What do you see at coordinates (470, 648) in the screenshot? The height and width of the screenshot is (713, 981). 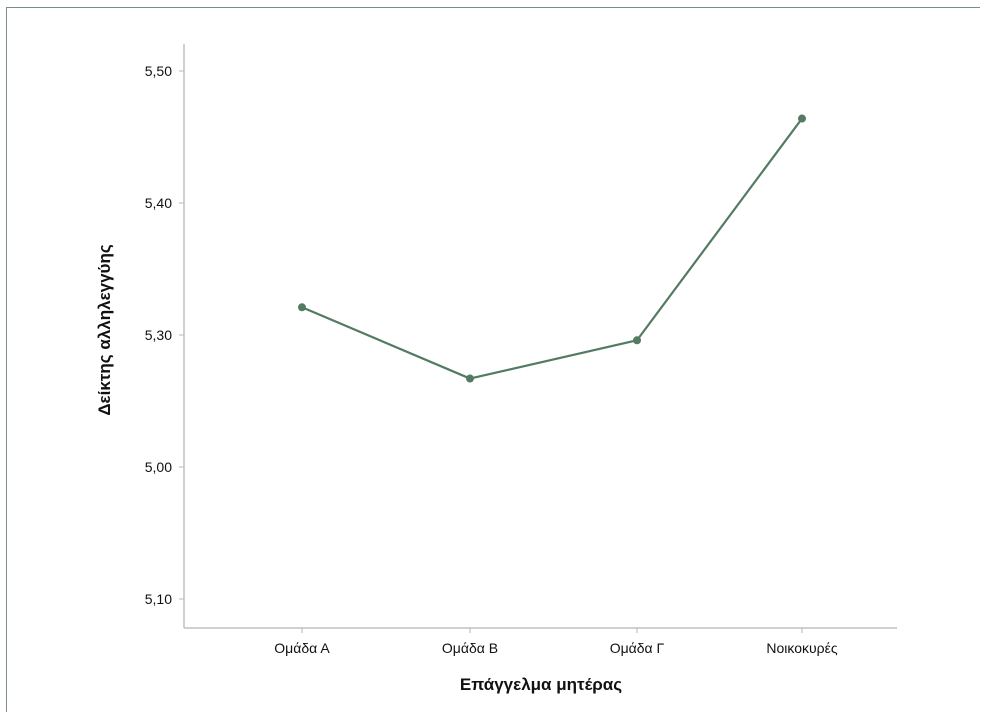 I see `x-tick-label: Ομάδα Β` at bounding box center [470, 648].